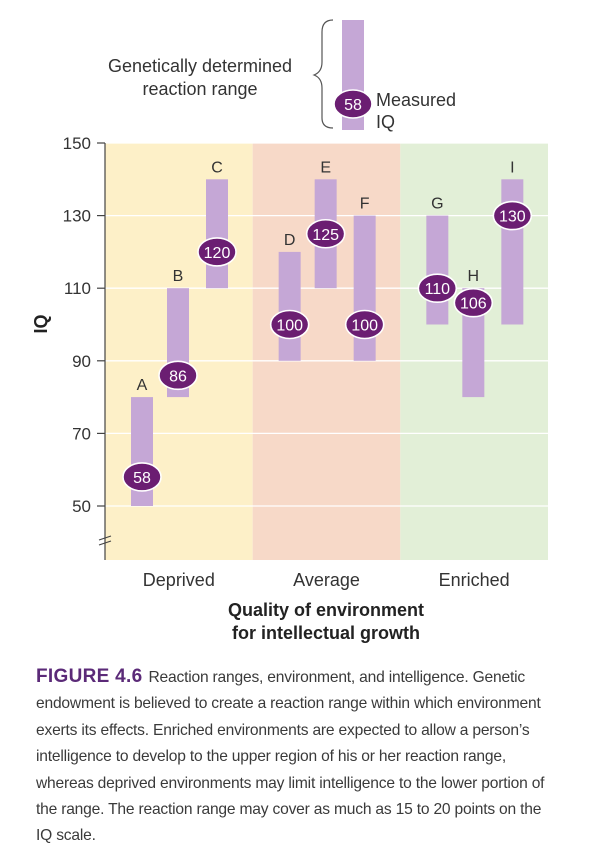 Image resolution: width=602 pixels, height=866 pixels. I want to click on measured-value-h: 106, so click(473, 304).